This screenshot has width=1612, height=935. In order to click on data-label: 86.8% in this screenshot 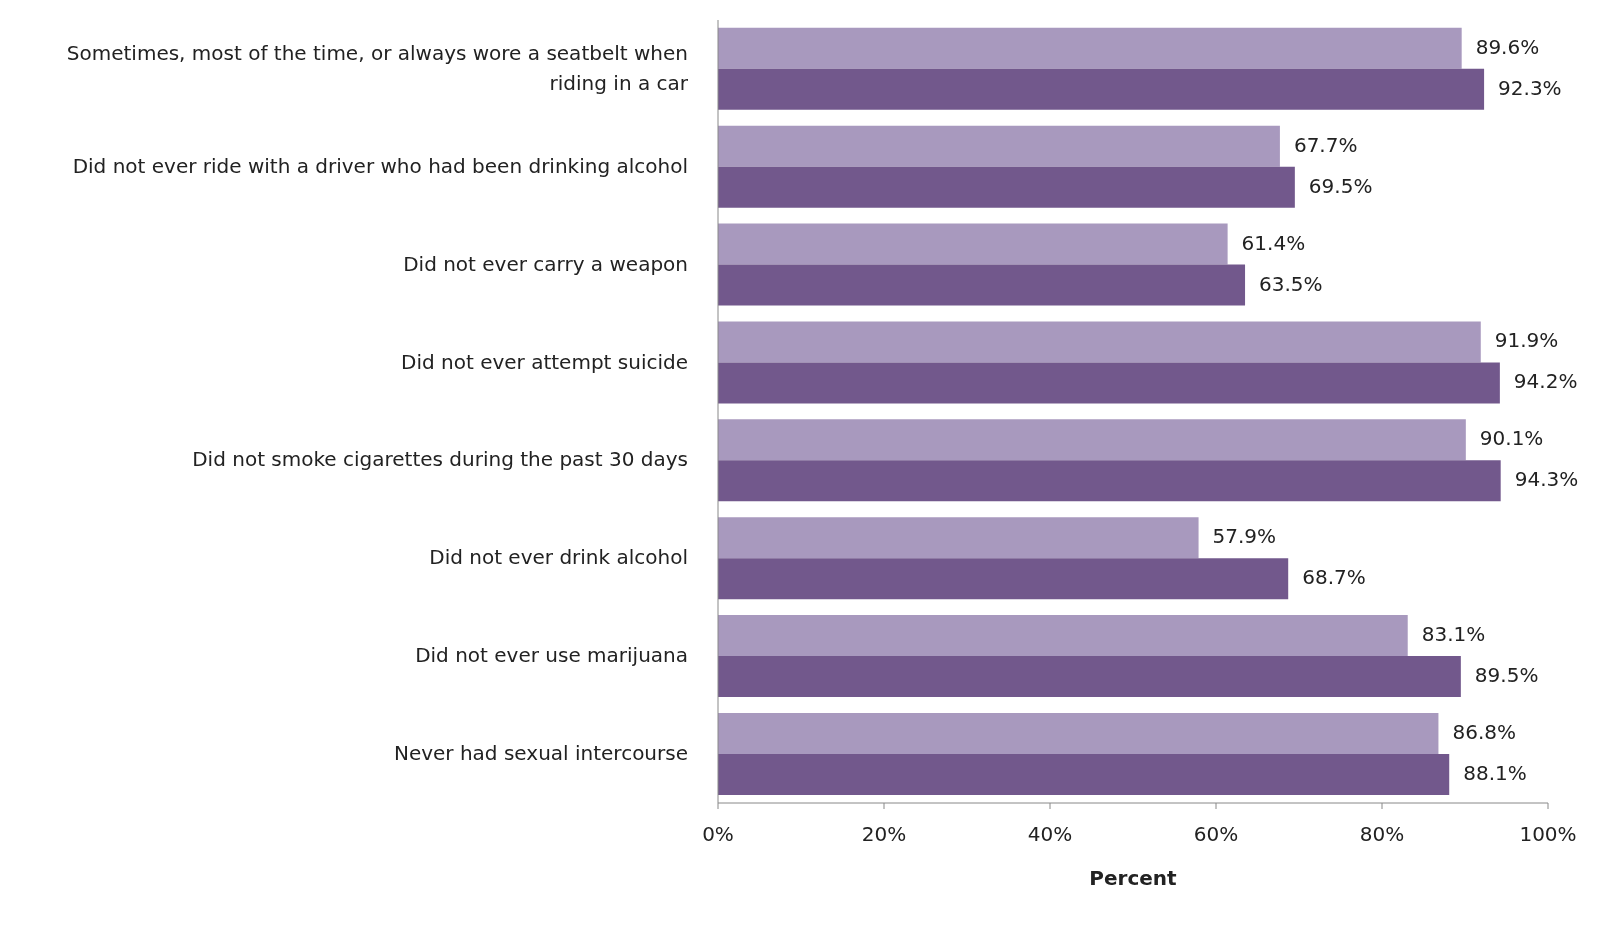, I will do `click(1484, 731)`.